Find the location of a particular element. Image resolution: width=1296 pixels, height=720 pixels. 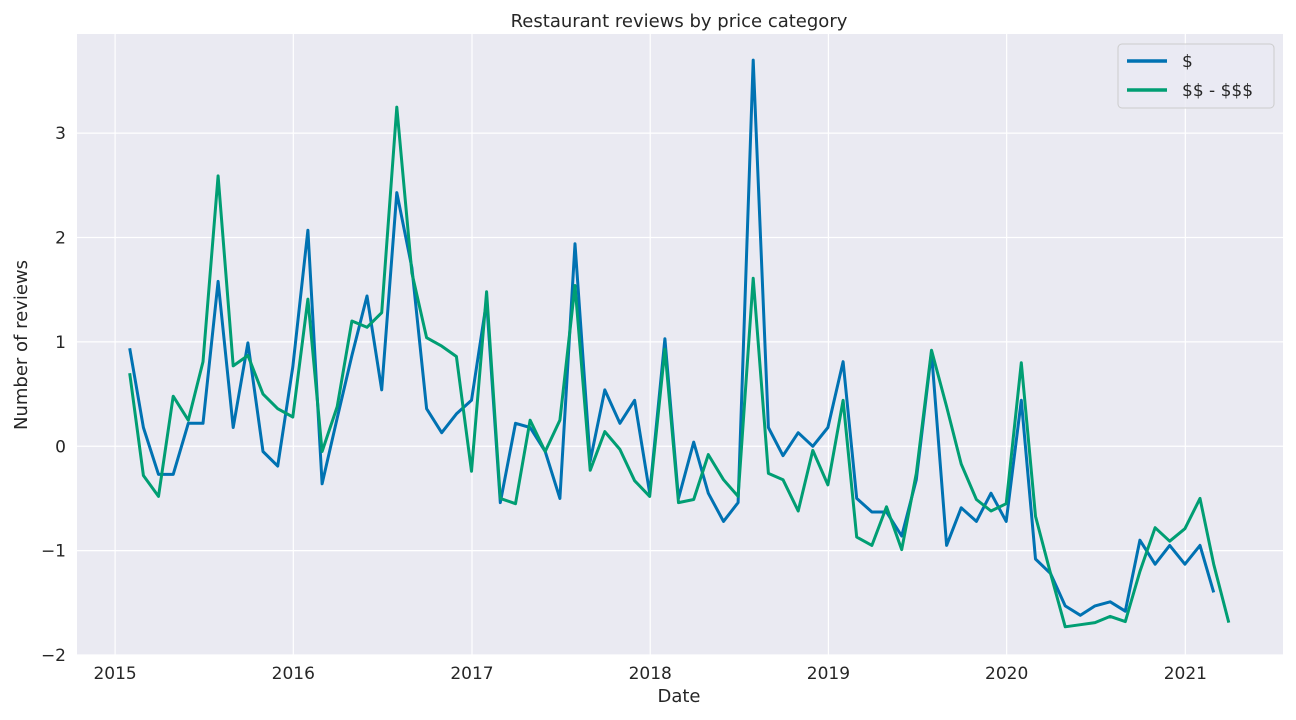

x-tick-label: 2018 is located at coordinates (650, 674).